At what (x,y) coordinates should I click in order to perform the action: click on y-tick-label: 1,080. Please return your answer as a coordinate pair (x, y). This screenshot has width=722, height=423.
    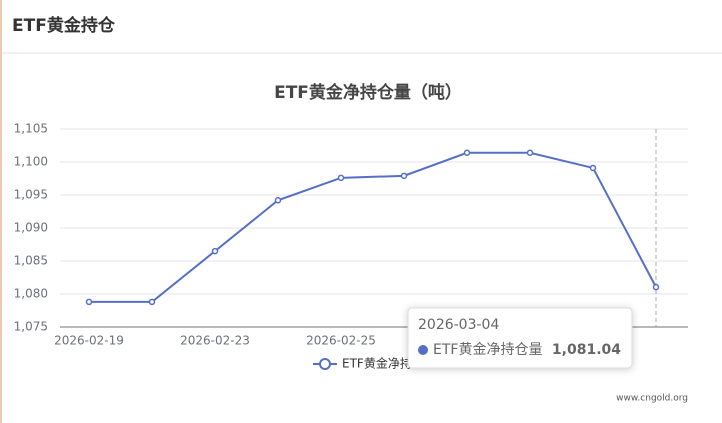
    Looking at the image, I should click on (31, 294).